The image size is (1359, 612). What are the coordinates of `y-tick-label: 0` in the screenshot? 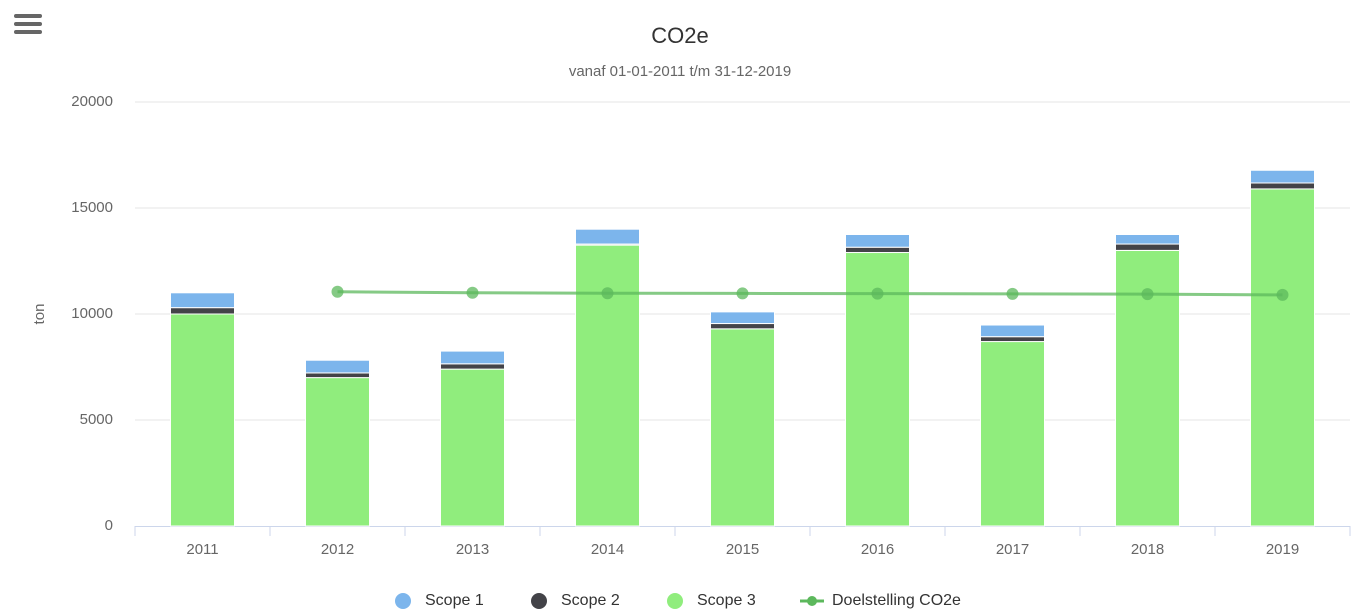 It's located at (109, 525).